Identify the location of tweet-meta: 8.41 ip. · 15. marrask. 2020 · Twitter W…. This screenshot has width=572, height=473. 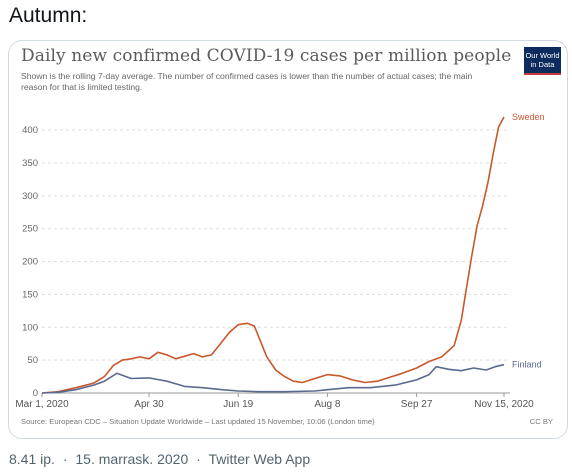
(161, 459).